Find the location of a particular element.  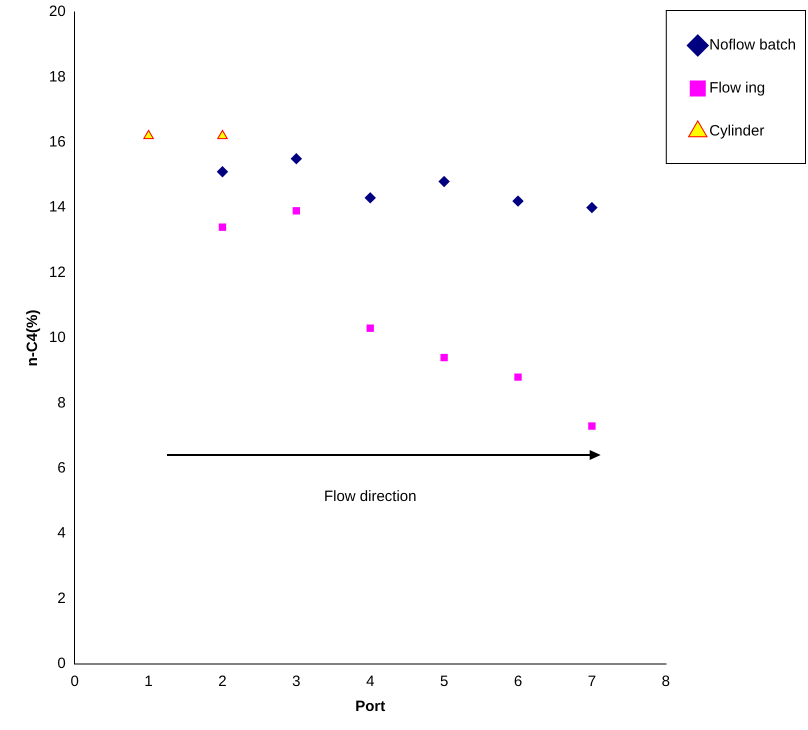

x-tick-label: 0 is located at coordinates (74, 681).